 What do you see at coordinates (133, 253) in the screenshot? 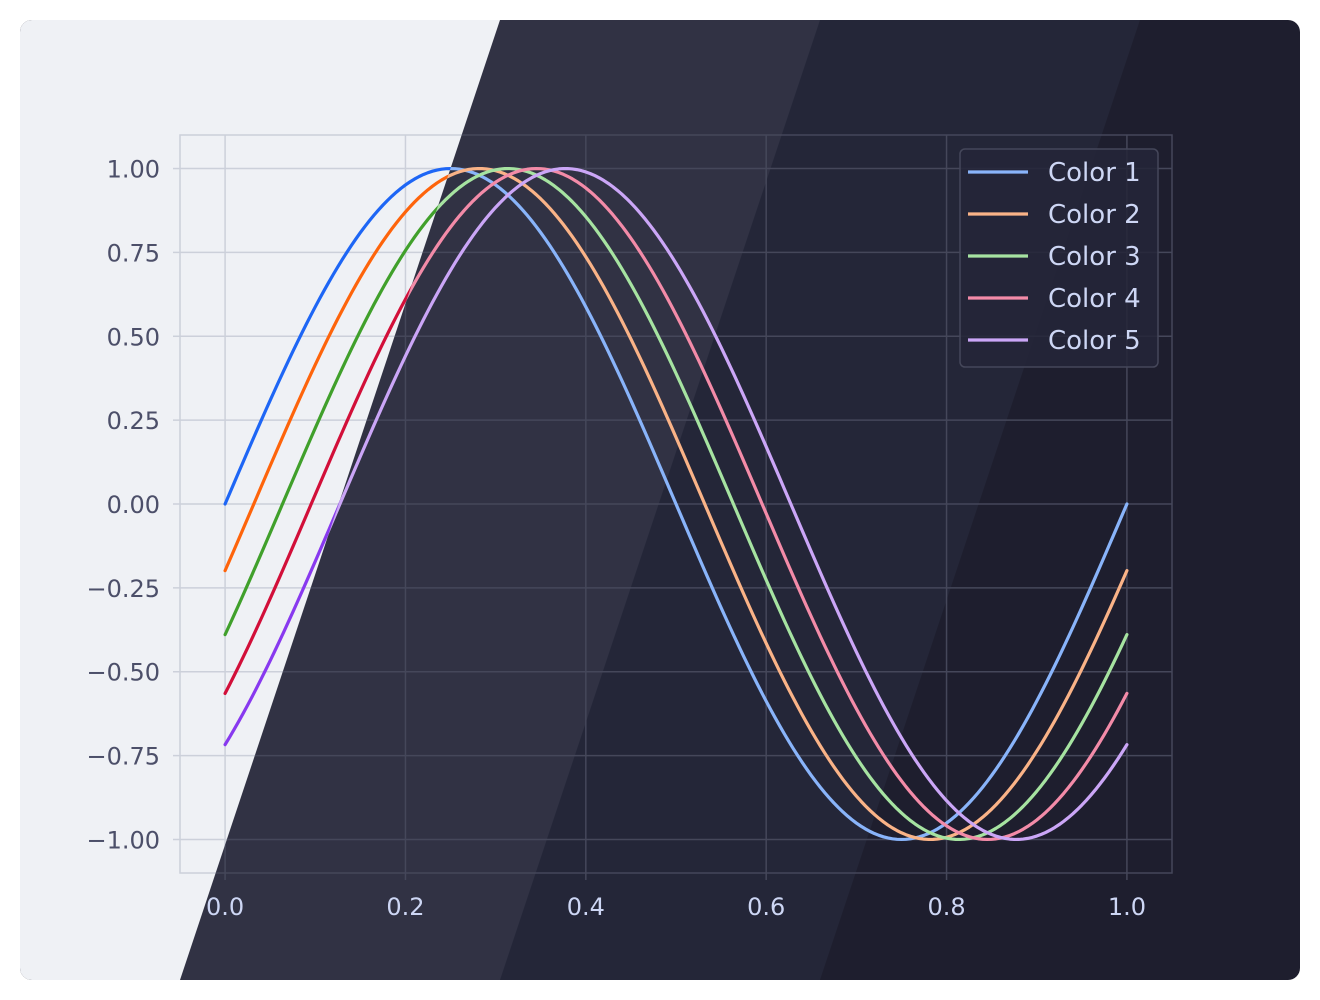
I see `y-tick-label: 0.75` at bounding box center [133, 253].